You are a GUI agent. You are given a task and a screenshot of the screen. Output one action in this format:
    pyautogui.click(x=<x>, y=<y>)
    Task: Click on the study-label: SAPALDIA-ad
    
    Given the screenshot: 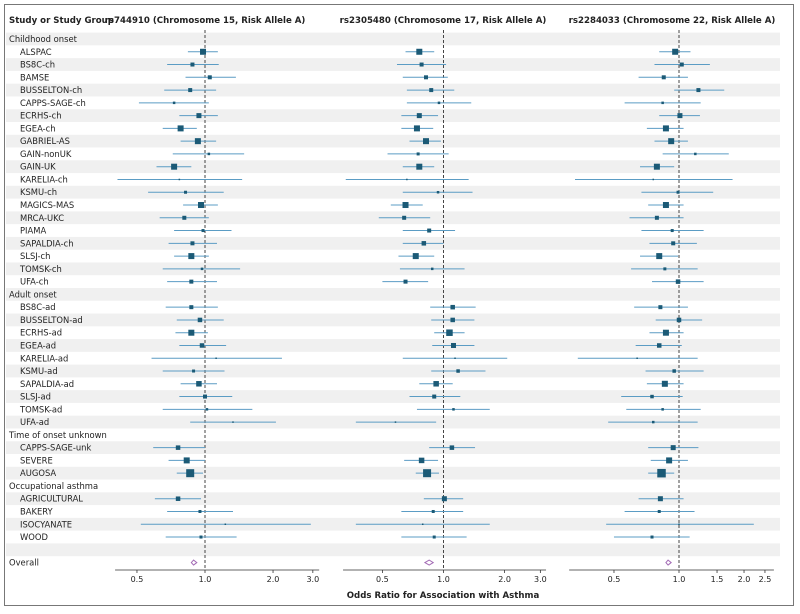 What is the action you would take?
    pyautogui.click(x=47, y=384)
    